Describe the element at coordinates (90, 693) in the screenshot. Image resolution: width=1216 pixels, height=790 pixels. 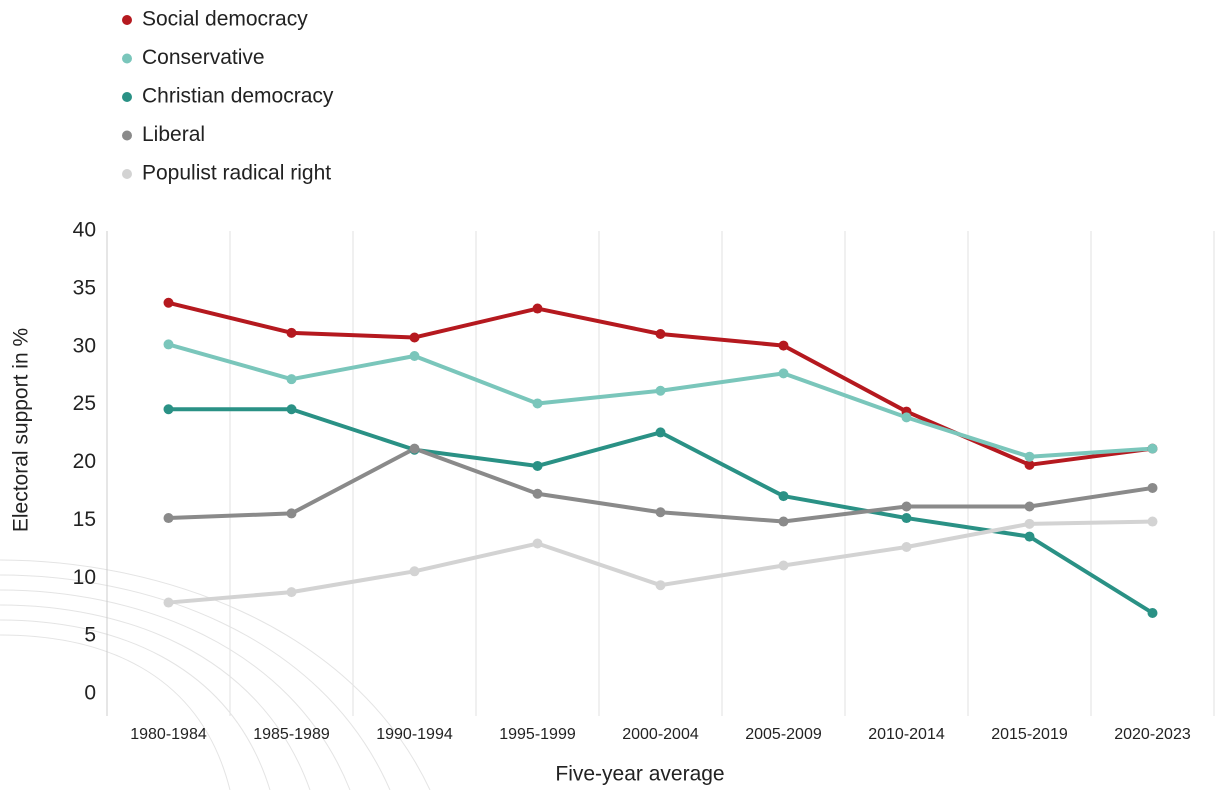
I see `y-tick-label: 0` at that location.